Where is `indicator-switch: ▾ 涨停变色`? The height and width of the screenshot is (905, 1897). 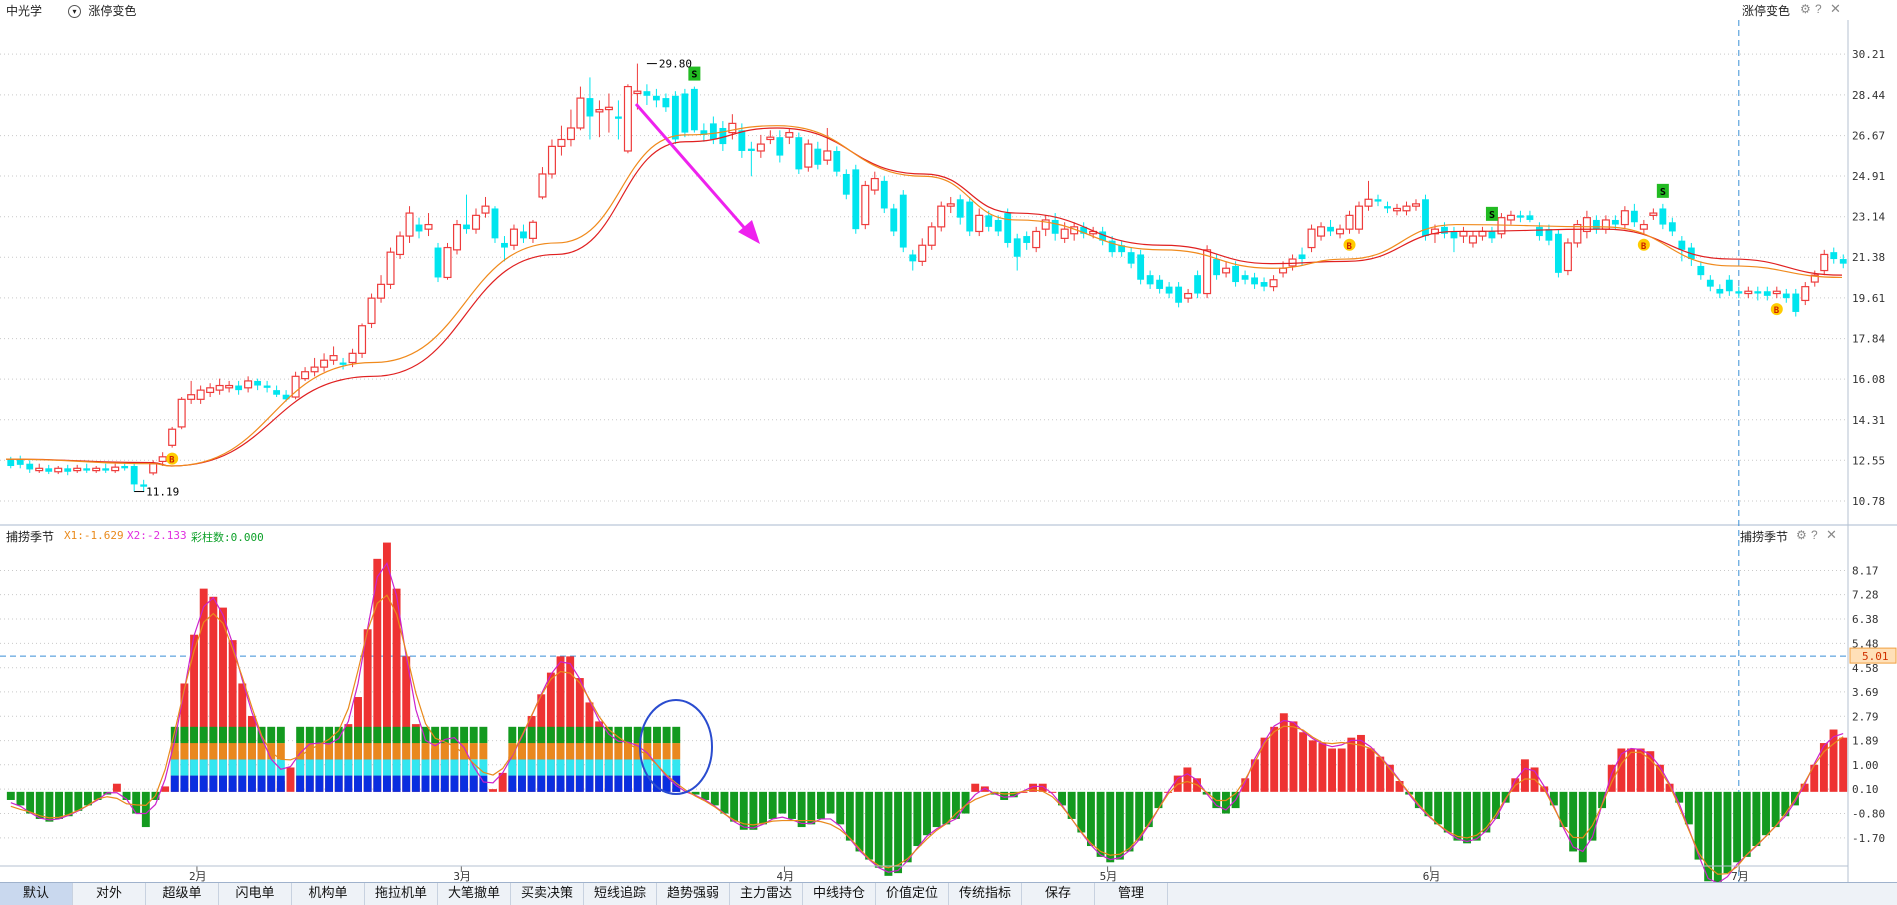
indicator-switch: ▾ 涨停变色 is located at coordinates (102, 10).